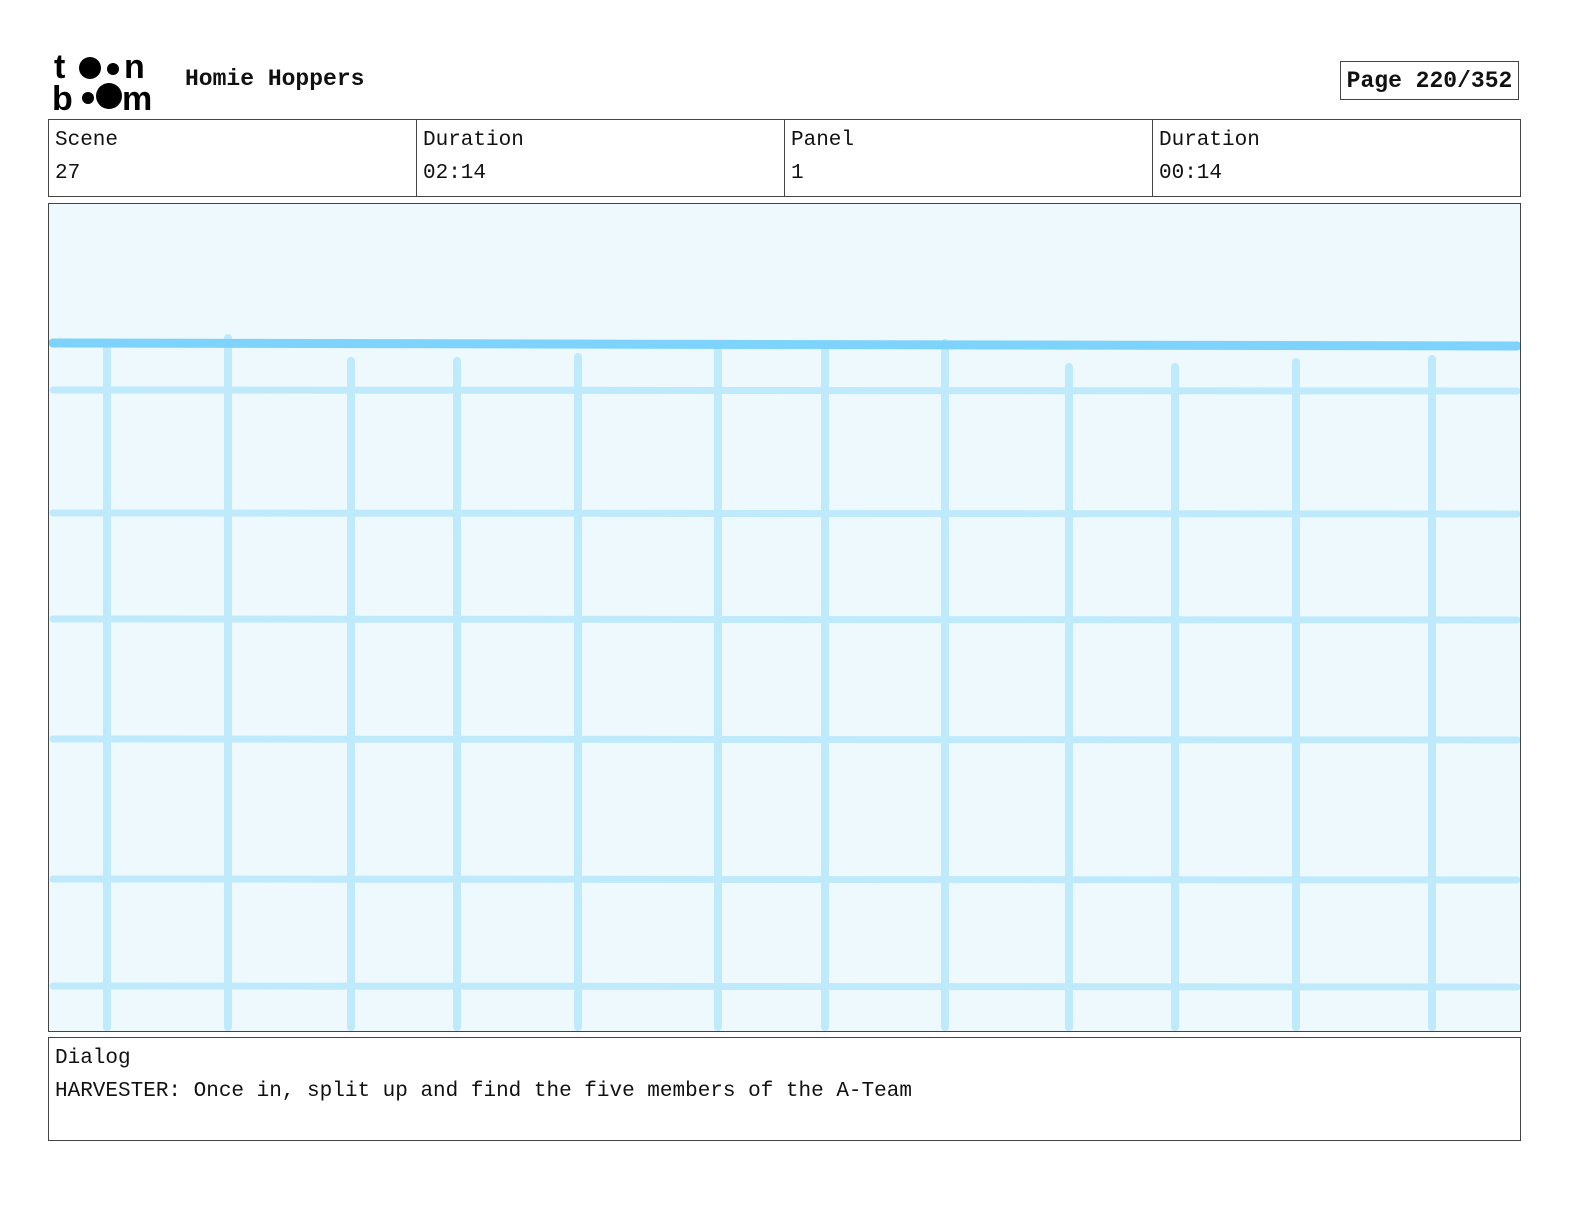 The height and width of the screenshot is (1224, 1584). What do you see at coordinates (102, 81) in the screenshot?
I see `toon-boom-logo: t n b m` at bounding box center [102, 81].